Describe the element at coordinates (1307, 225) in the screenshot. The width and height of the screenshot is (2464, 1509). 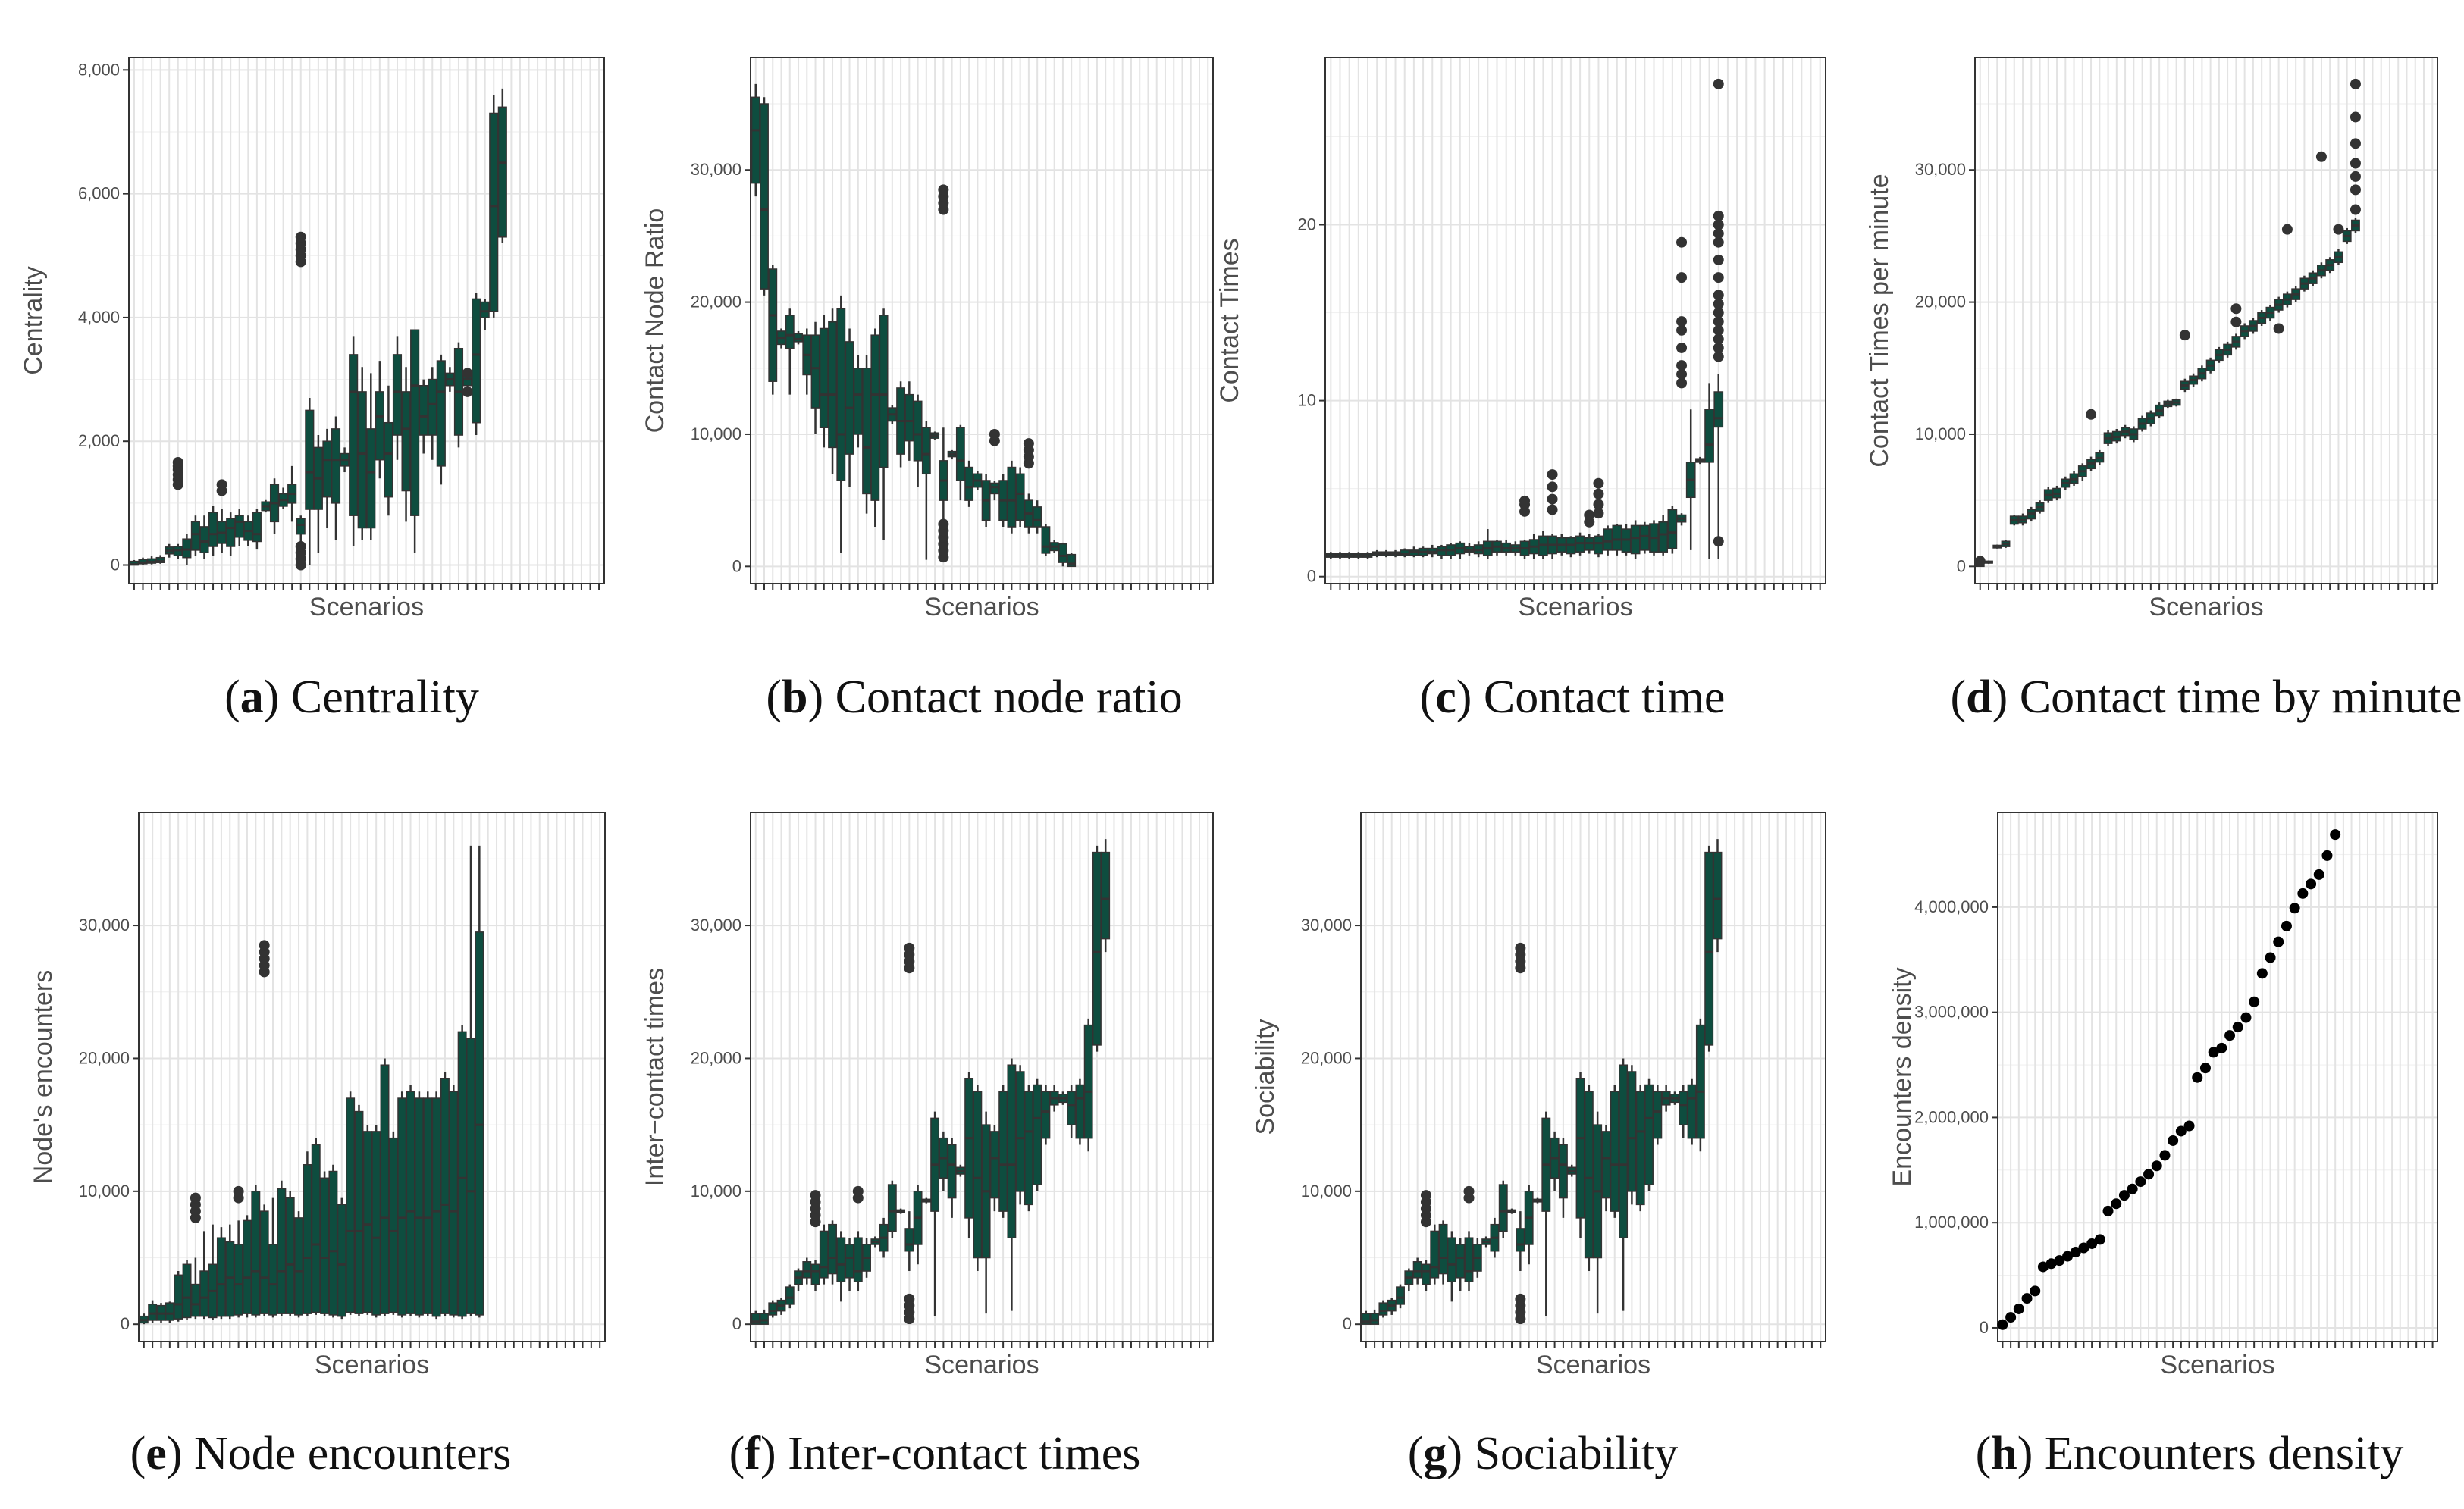
I see `y-tick-label: 20` at that location.